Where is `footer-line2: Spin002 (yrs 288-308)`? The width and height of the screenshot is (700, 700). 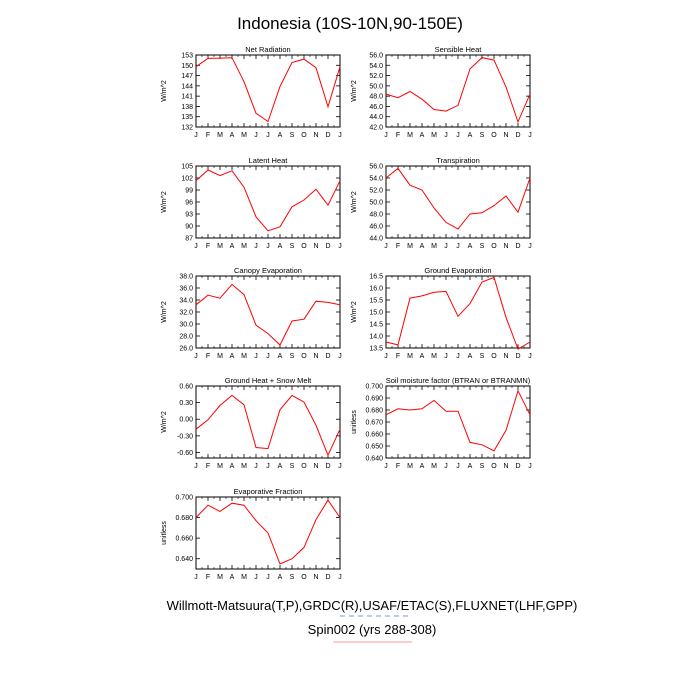 footer-line2: Spin002 (yrs 288-308) is located at coordinates (372, 629).